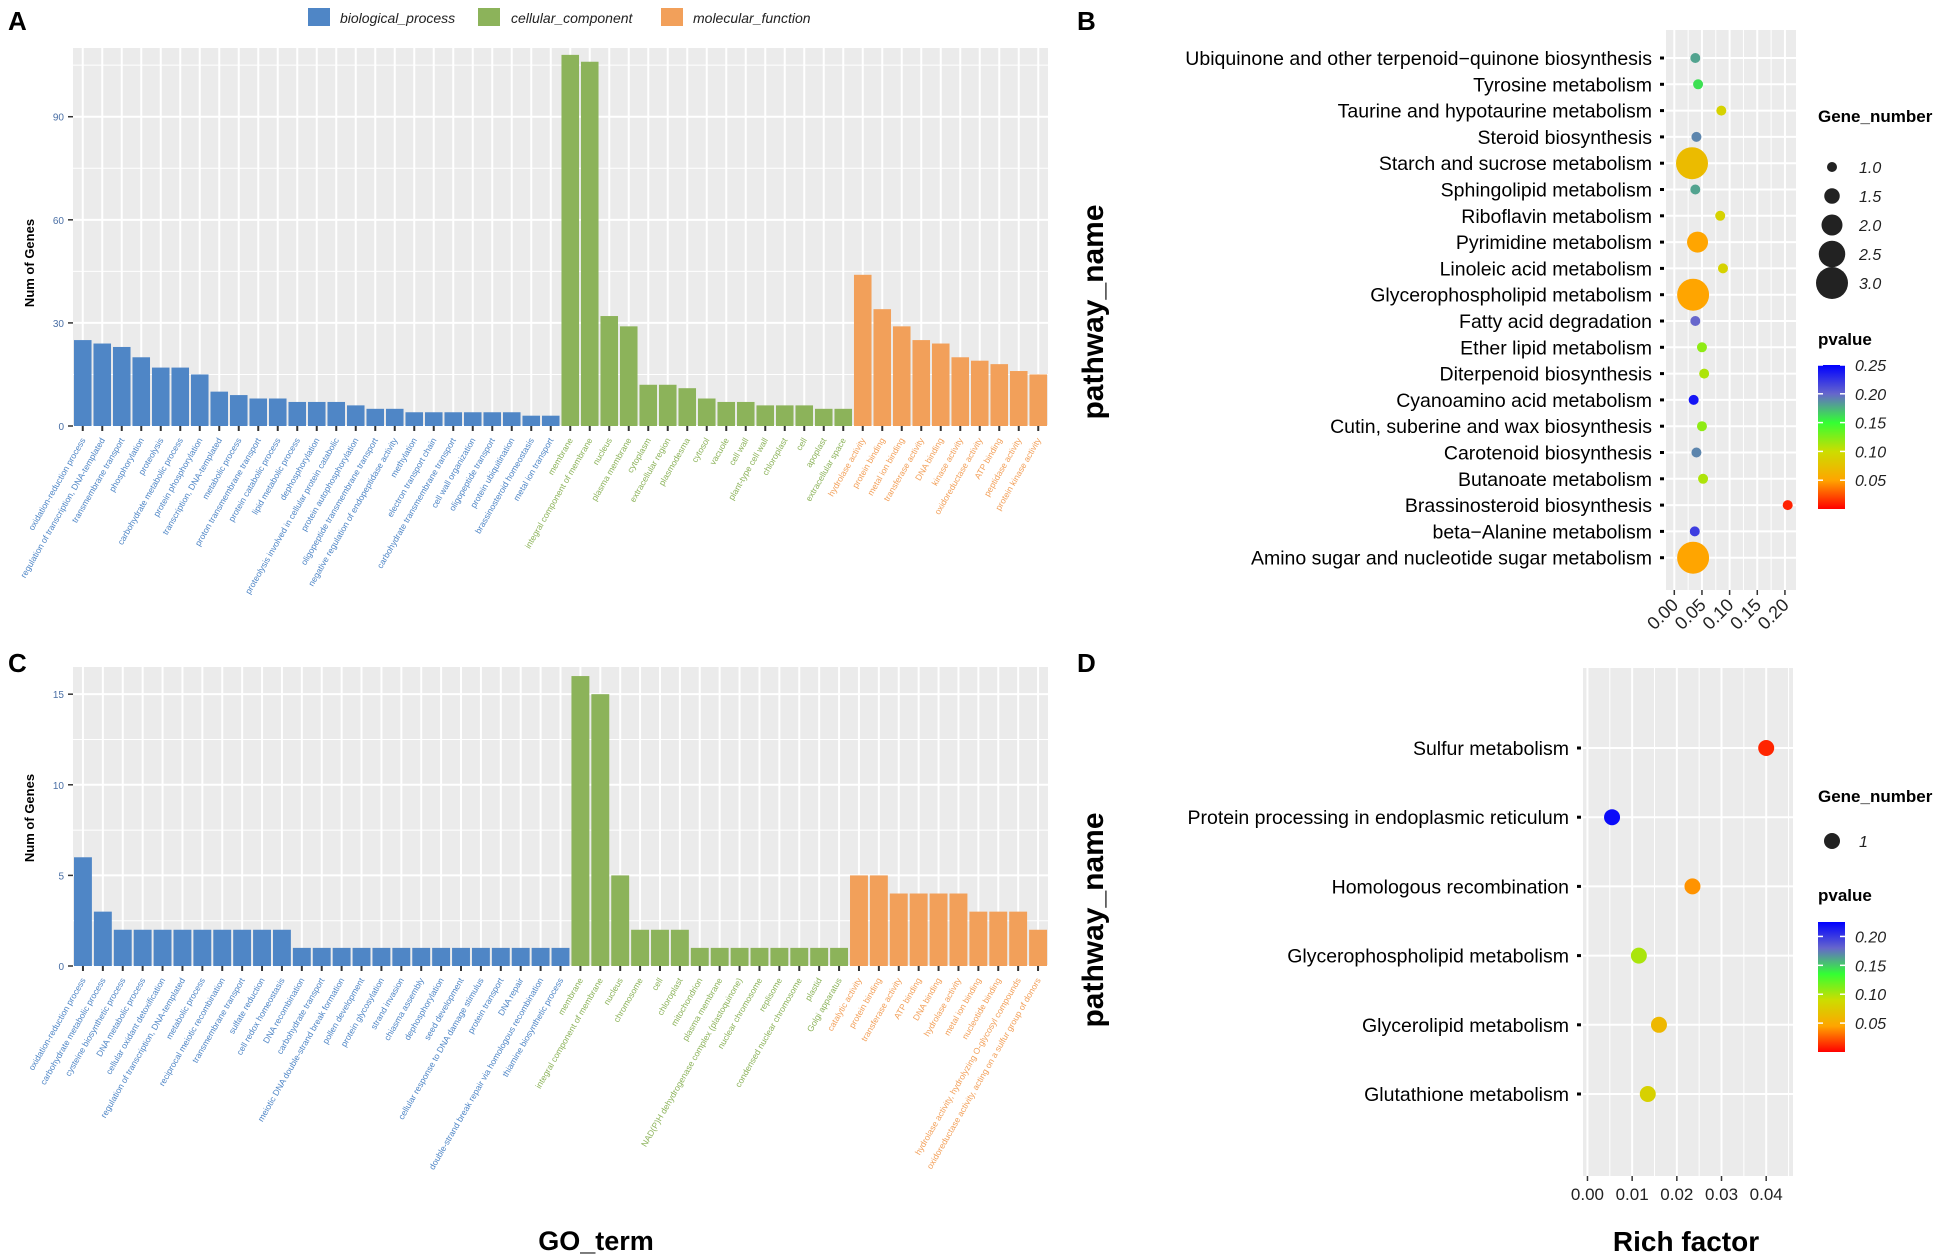  I want to click on point-ubiquinone-and-other-terpenoid-quinone-biosynthesis, so click(1695, 58).